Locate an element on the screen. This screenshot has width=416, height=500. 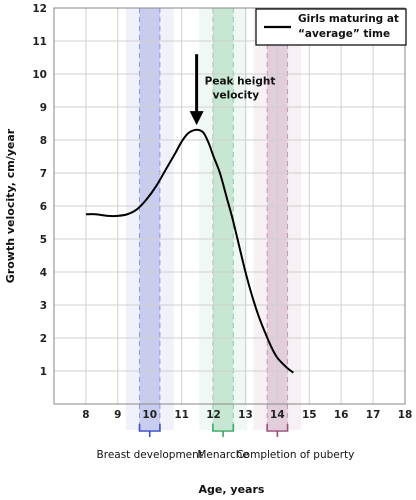
y-tick-label: 5 is located at coordinates (43, 240).